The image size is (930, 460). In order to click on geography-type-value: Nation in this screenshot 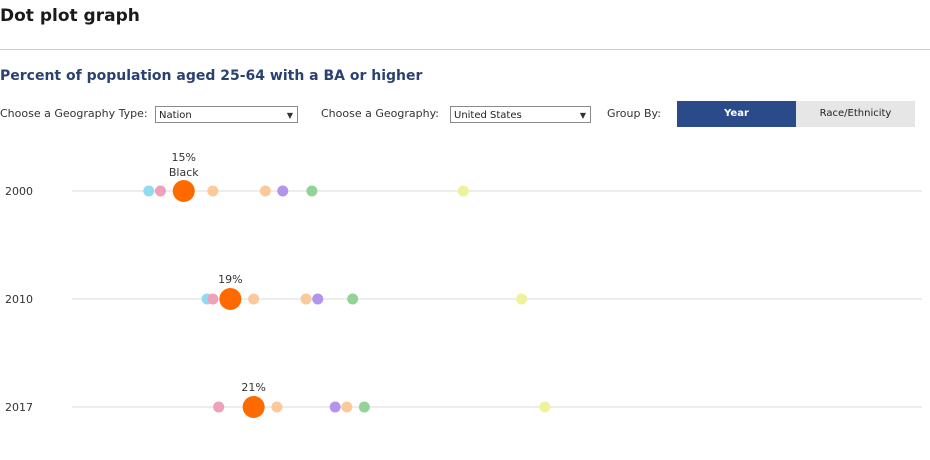, I will do `click(175, 115)`.